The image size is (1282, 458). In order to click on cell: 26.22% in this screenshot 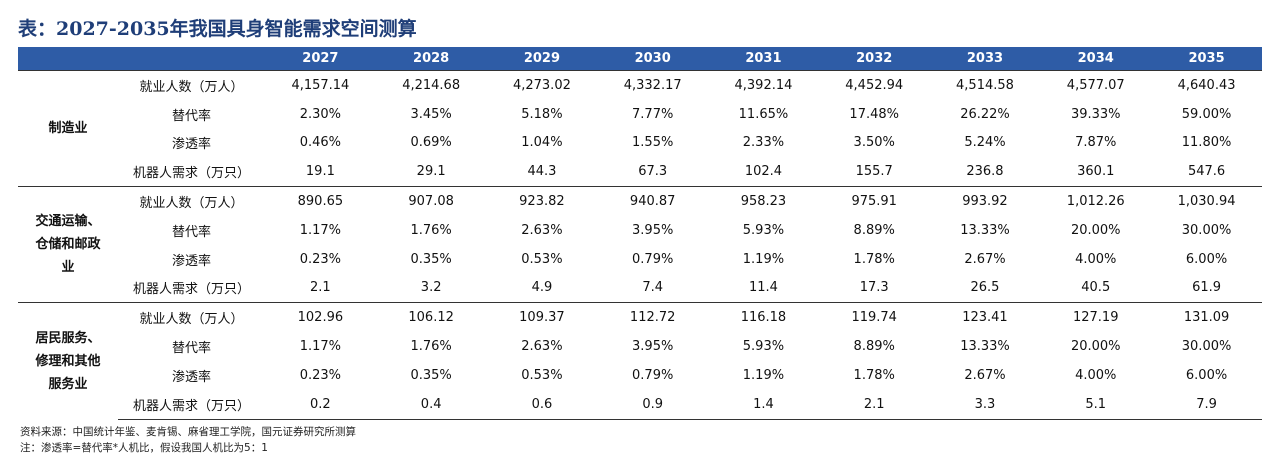, I will do `click(985, 114)`.